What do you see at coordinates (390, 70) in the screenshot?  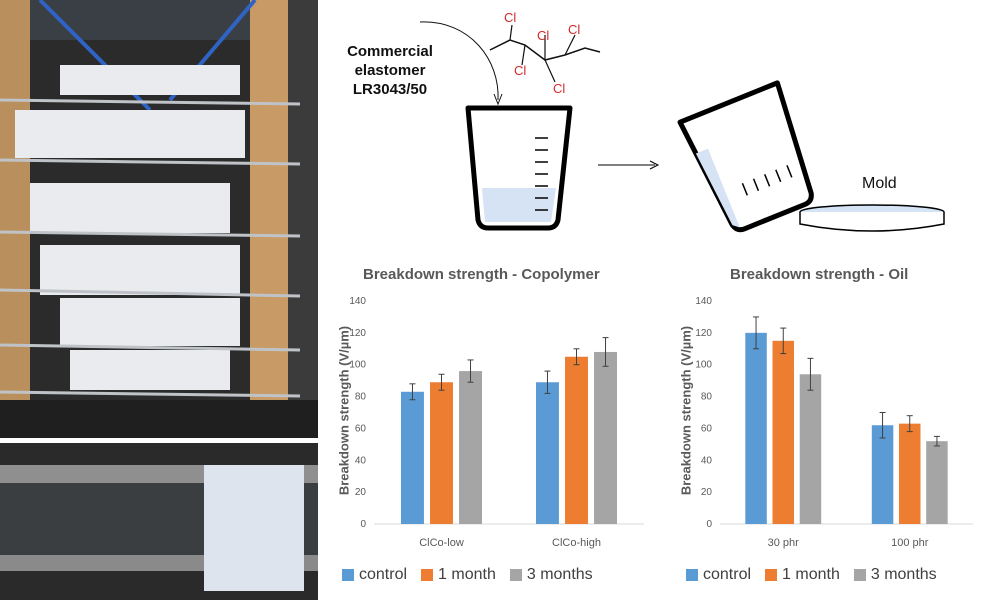 I see `elastomer-label: Commercial elastomer LR3043/50` at bounding box center [390, 70].